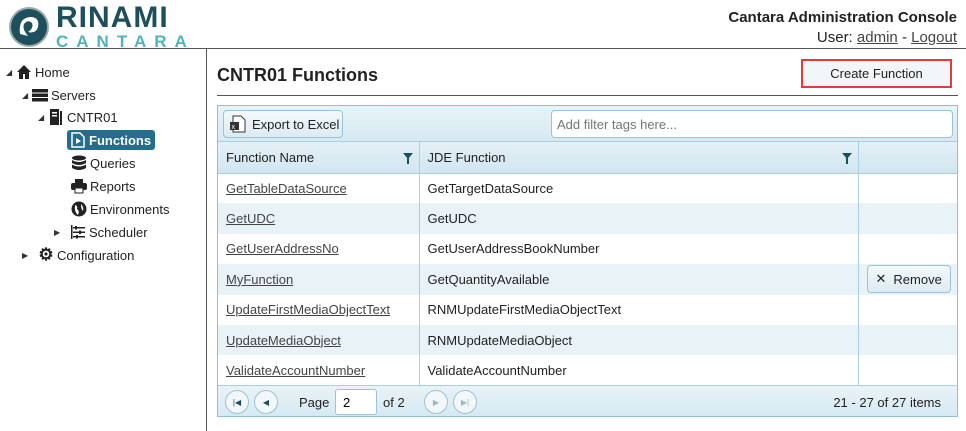  What do you see at coordinates (79, 209) in the screenshot?
I see `globe-icon` at bounding box center [79, 209].